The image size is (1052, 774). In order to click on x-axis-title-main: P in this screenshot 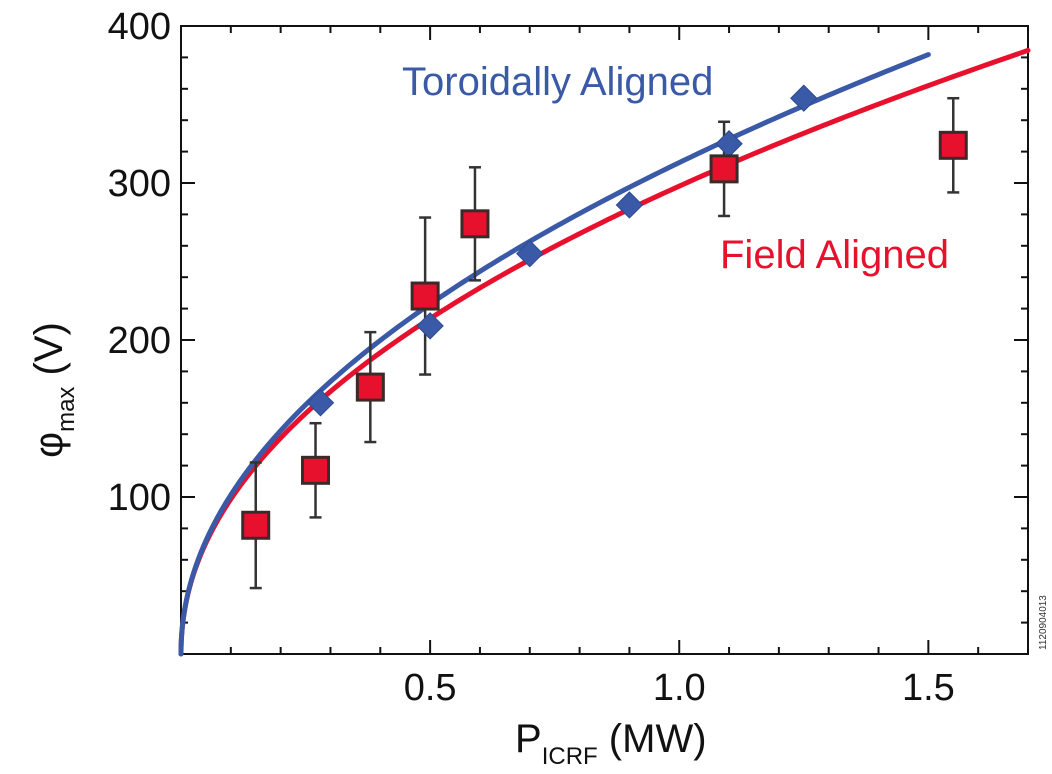, I will do `click(528, 739)`.